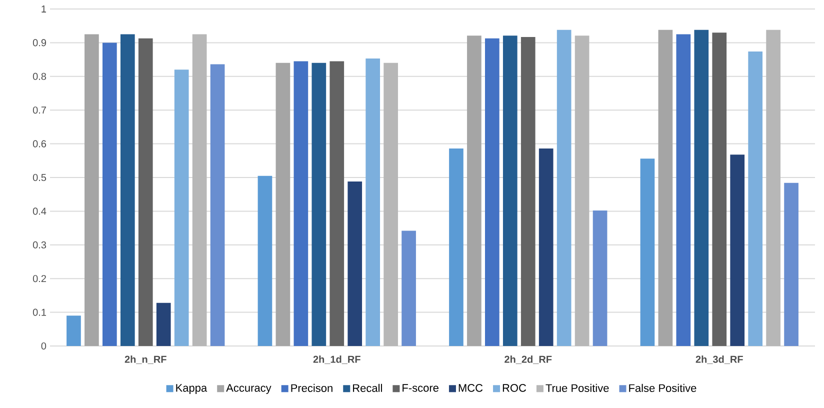  Describe the element at coordinates (39, 110) in the screenshot. I see `y-tick-label: 0.7` at that location.